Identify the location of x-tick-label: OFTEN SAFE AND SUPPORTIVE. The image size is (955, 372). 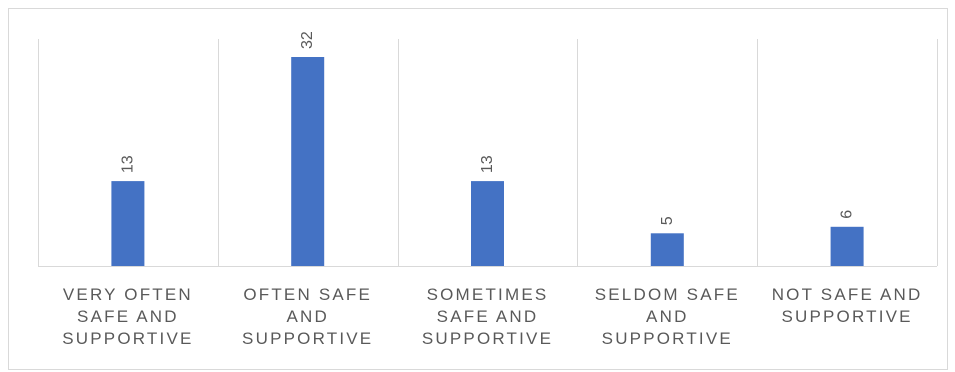
(308, 317).